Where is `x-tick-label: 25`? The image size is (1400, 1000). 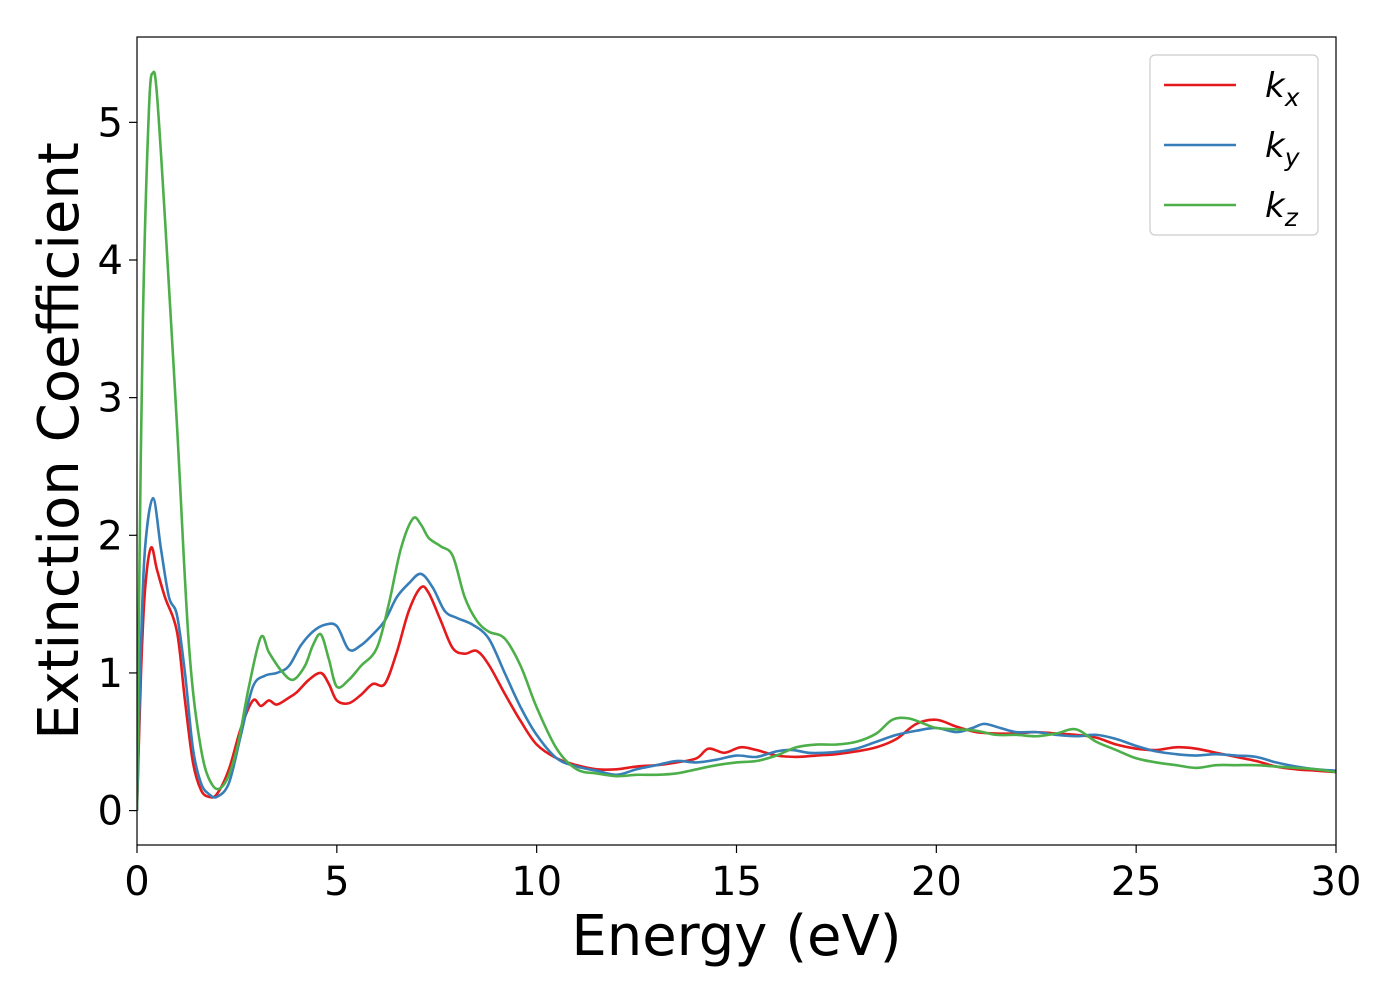
x-tick-label: 25 is located at coordinates (1136, 882).